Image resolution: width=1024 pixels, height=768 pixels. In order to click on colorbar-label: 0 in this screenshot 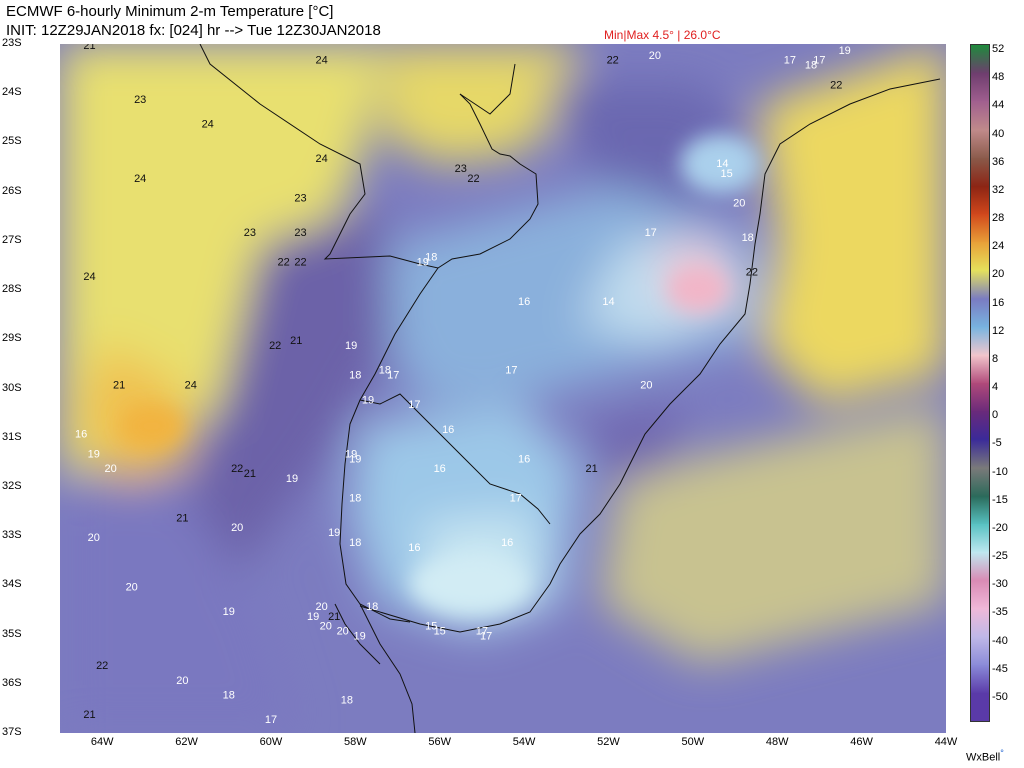, I will do `click(995, 415)`.